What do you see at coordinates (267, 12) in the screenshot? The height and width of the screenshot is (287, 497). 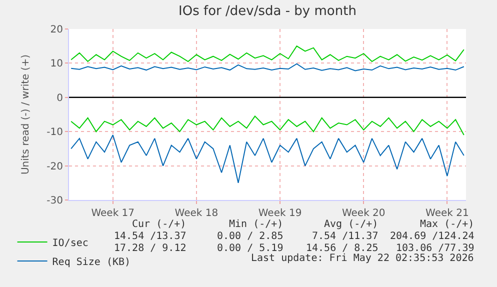 I see `chart-title: IOs for /dev/sda - by month` at bounding box center [267, 12].